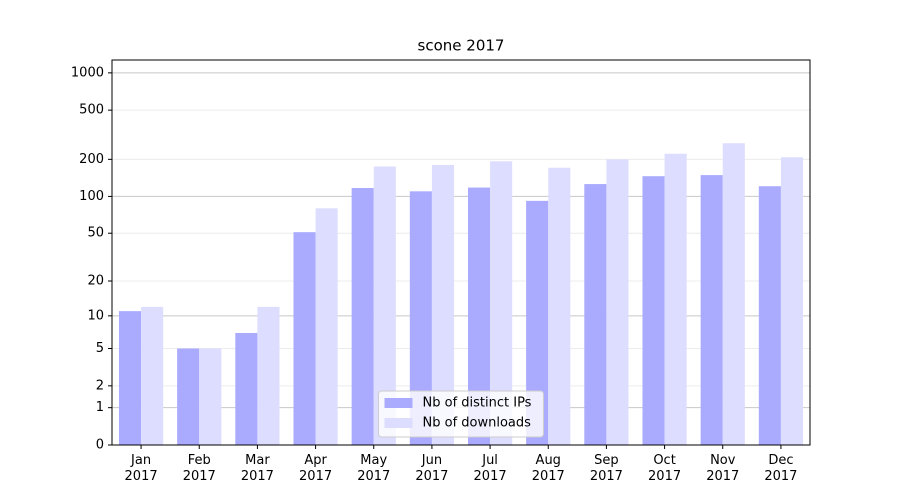 The image size is (900, 500). What do you see at coordinates (723, 468) in the screenshot?
I see `x-tick-label: Nov 2017` at bounding box center [723, 468].